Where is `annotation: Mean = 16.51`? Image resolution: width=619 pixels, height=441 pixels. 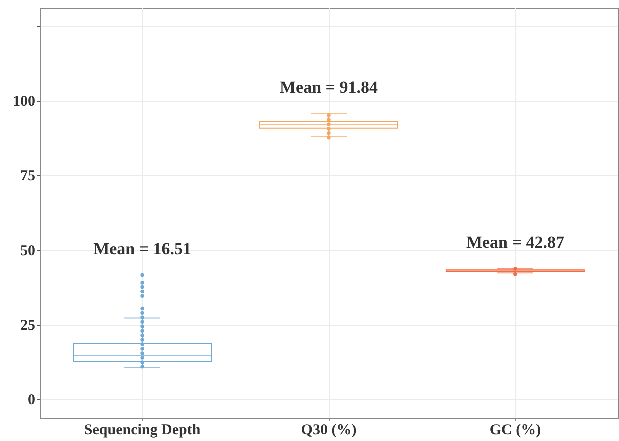 annotation: Mean = 16.51 is located at coordinates (143, 248).